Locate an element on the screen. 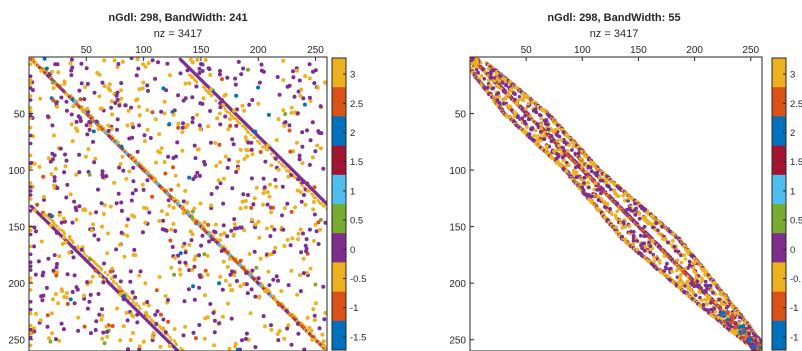  left-colorbar-segment is located at coordinates (339, 102).